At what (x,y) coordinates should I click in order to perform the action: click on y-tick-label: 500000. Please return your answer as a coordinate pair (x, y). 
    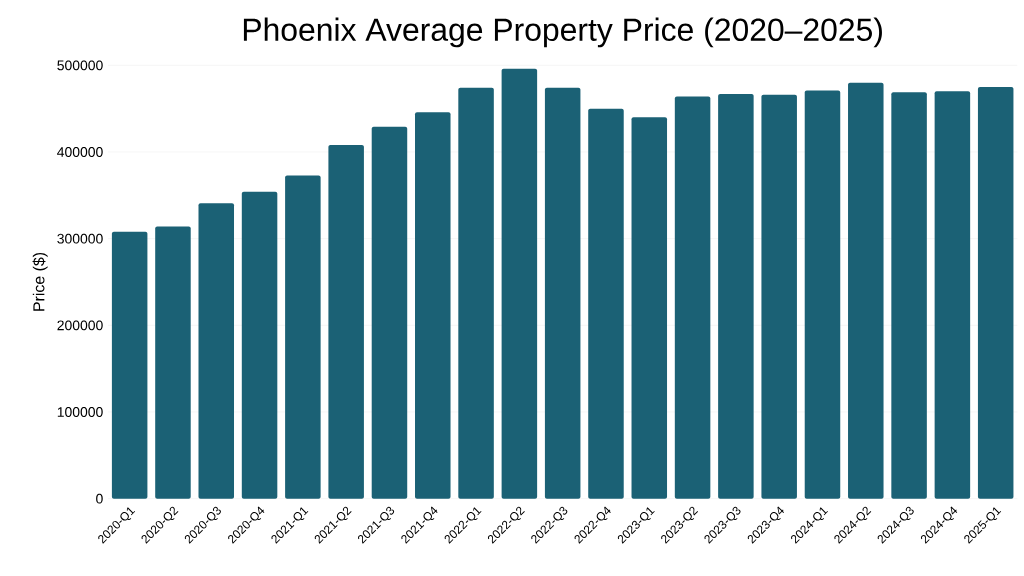
    Looking at the image, I should click on (80, 65).